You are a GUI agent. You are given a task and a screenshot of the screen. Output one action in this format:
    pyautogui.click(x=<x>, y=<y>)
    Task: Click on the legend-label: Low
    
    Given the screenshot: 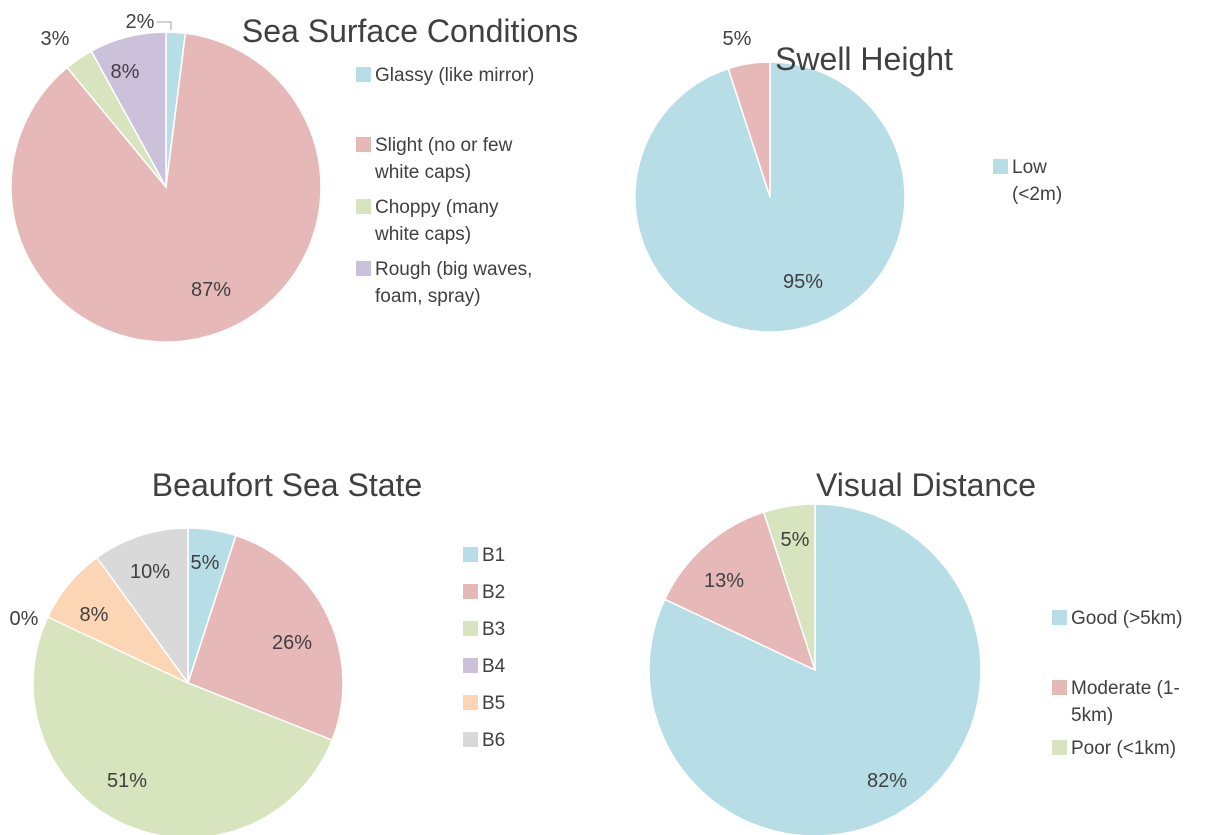 What is the action you would take?
    pyautogui.click(x=1029, y=167)
    